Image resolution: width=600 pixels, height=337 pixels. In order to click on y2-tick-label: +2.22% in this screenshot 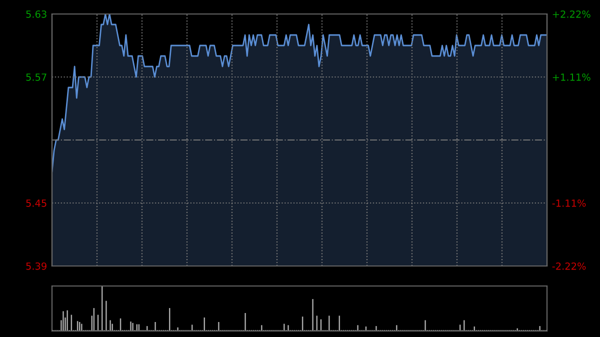, I will do `click(571, 14)`.